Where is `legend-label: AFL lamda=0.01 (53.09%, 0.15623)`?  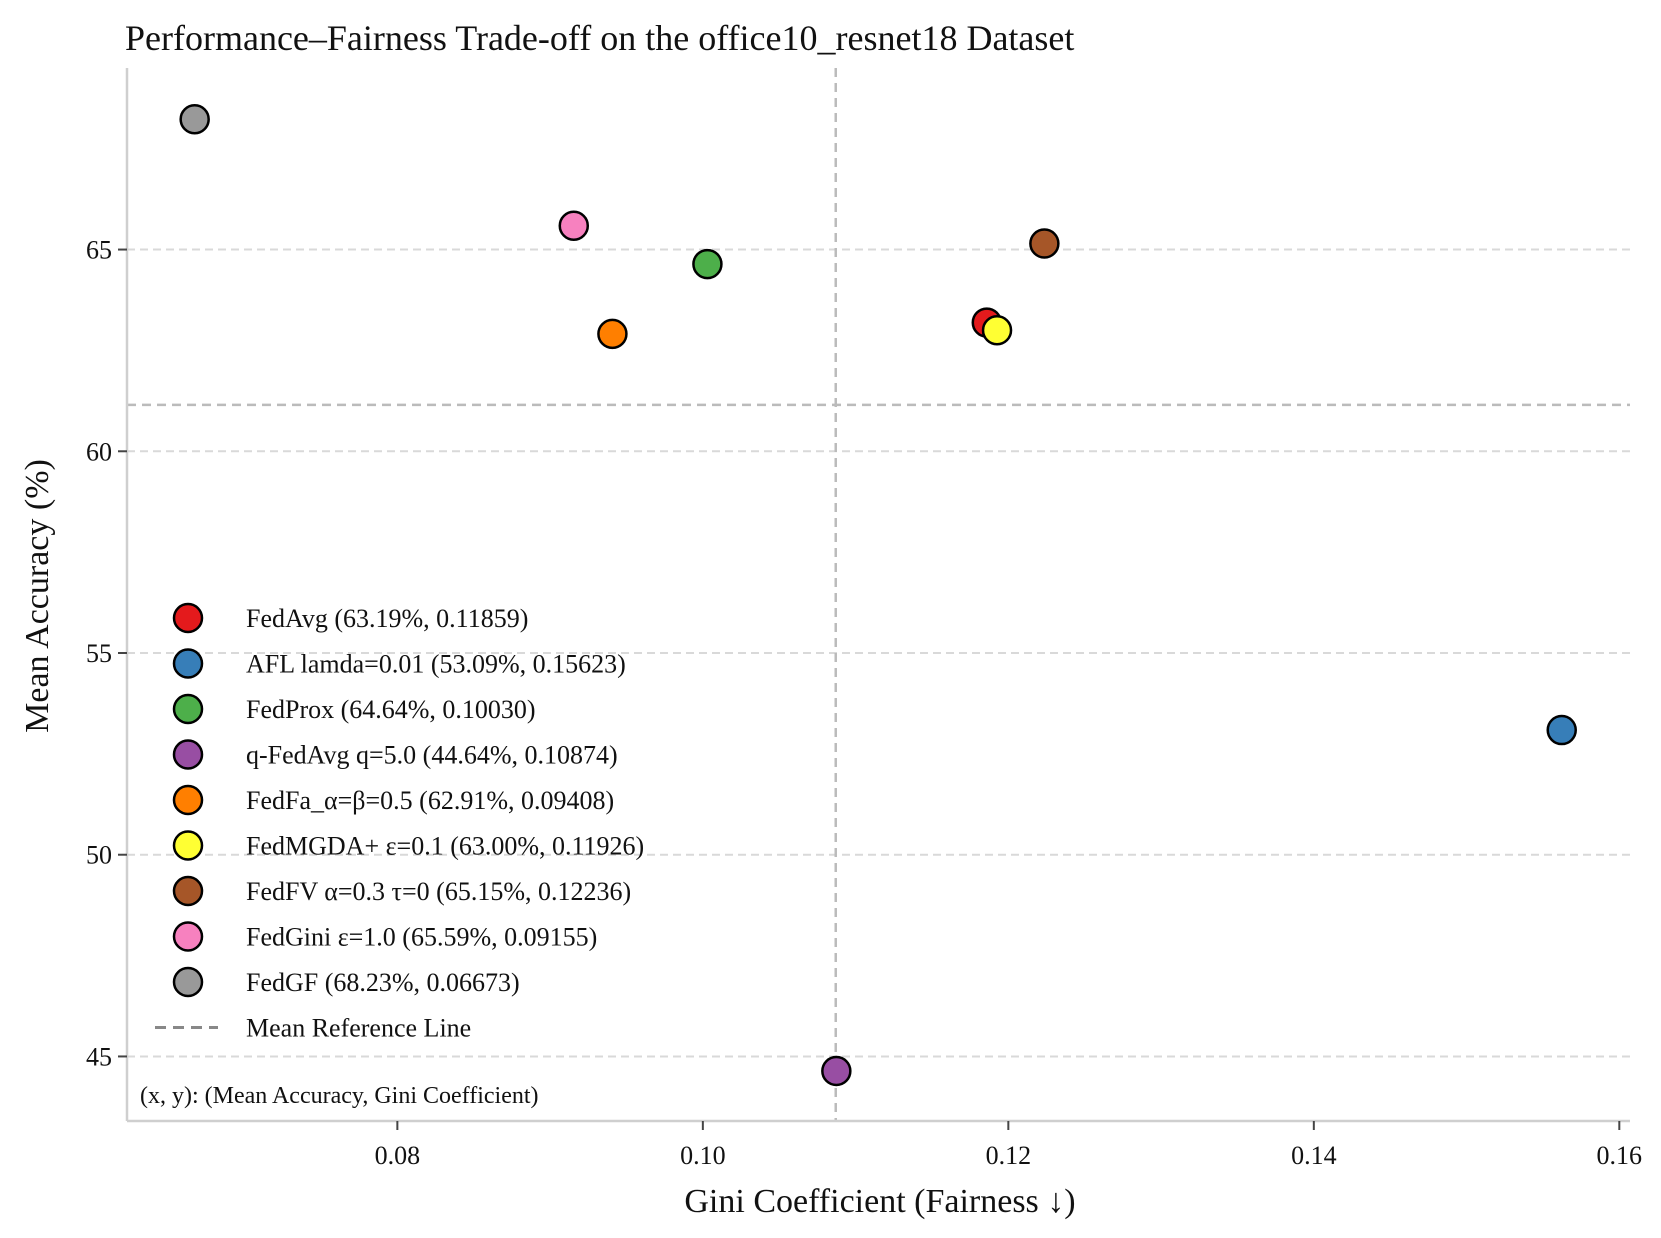
legend-label: AFL lamda=0.01 (53.09%, 0.15623) is located at coordinates (436, 664).